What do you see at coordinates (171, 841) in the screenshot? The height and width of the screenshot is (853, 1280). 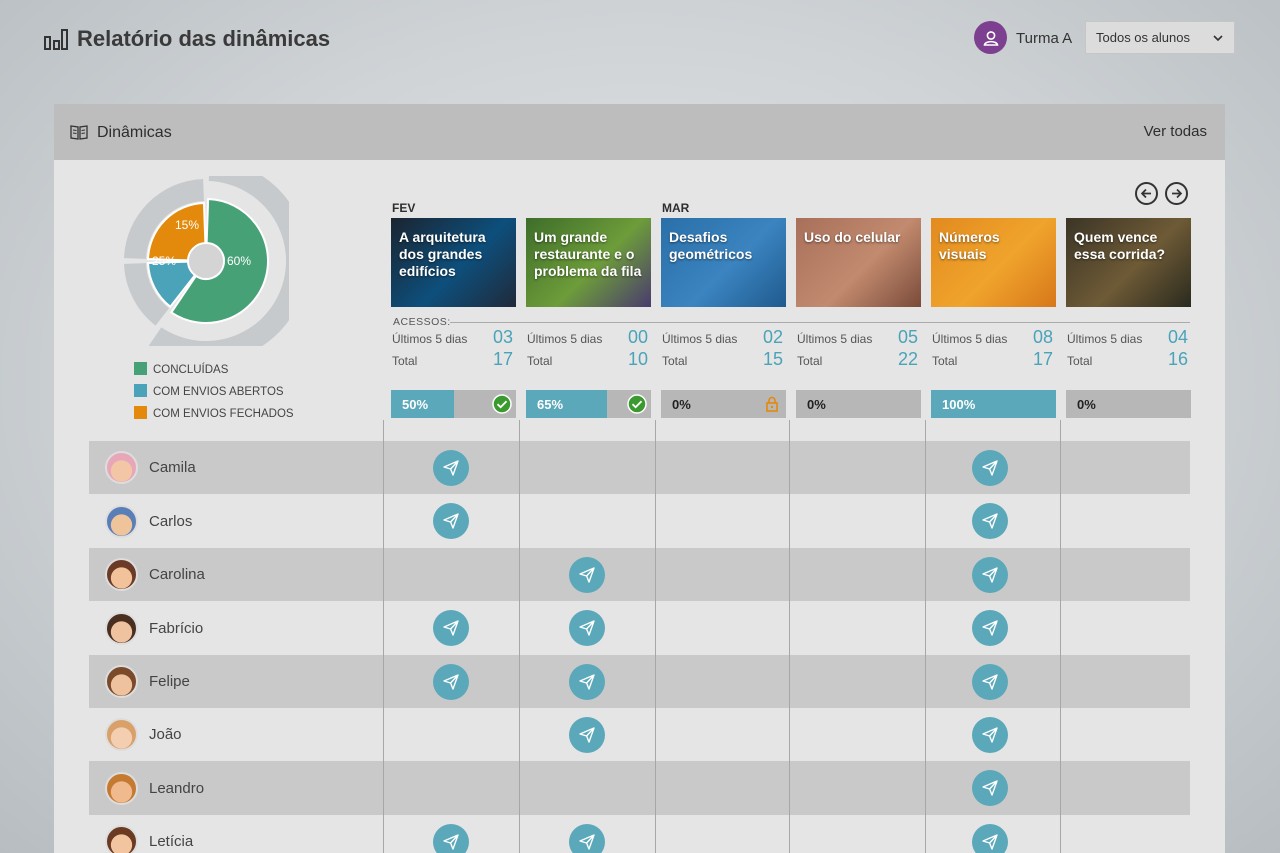 I see `student-name: Letícia` at bounding box center [171, 841].